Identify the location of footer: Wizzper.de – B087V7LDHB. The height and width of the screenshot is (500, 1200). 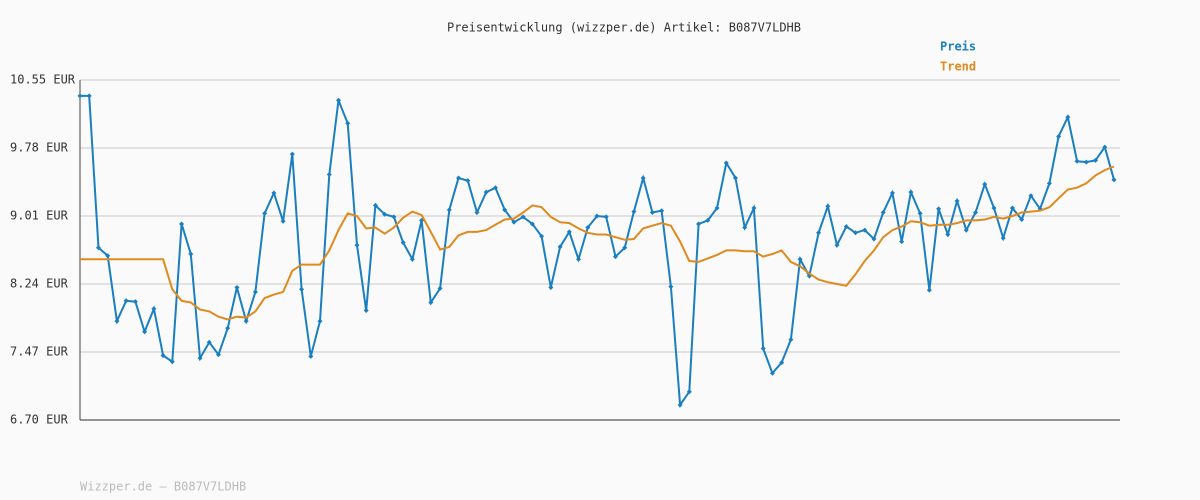
(163, 487).